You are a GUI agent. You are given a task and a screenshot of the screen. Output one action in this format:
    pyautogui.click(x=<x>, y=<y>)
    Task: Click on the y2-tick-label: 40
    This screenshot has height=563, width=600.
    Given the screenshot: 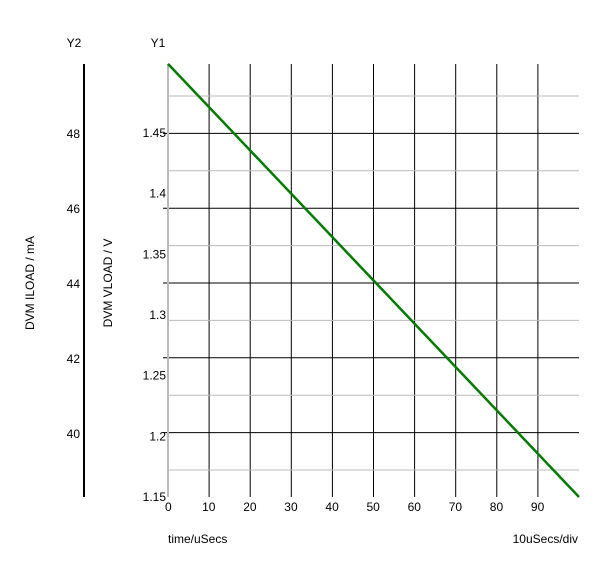 What is the action you would take?
    pyautogui.click(x=74, y=434)
    